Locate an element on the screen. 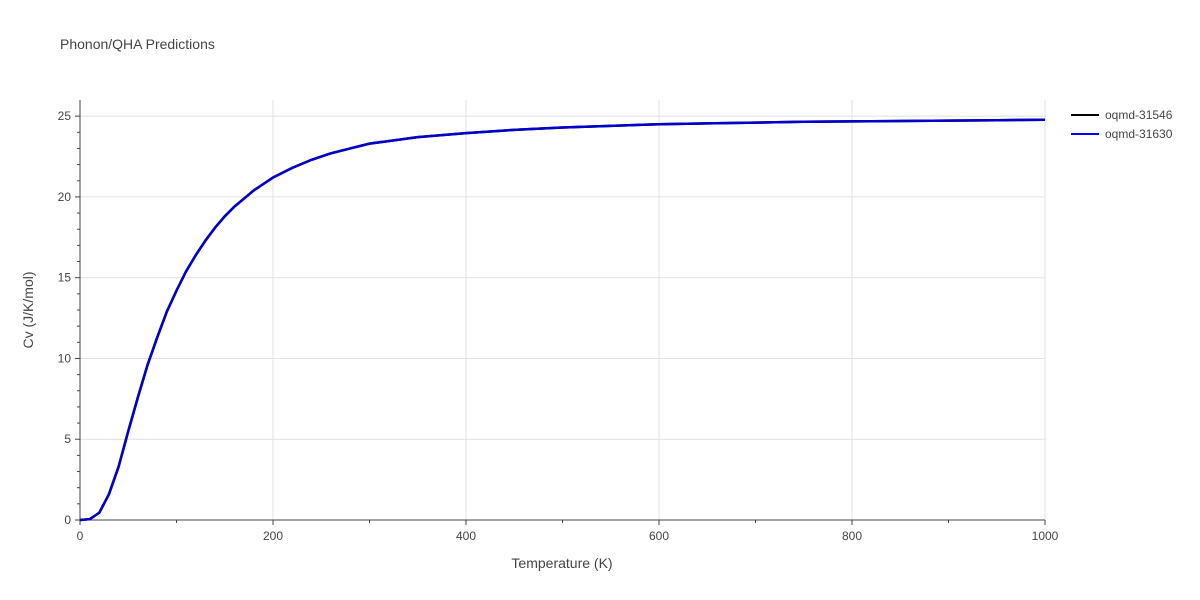 The width and height of the screenshot is (1200, 600). legend-item-oqmd-31630: oqmd-31630 is located at coordinates (1122, 134).